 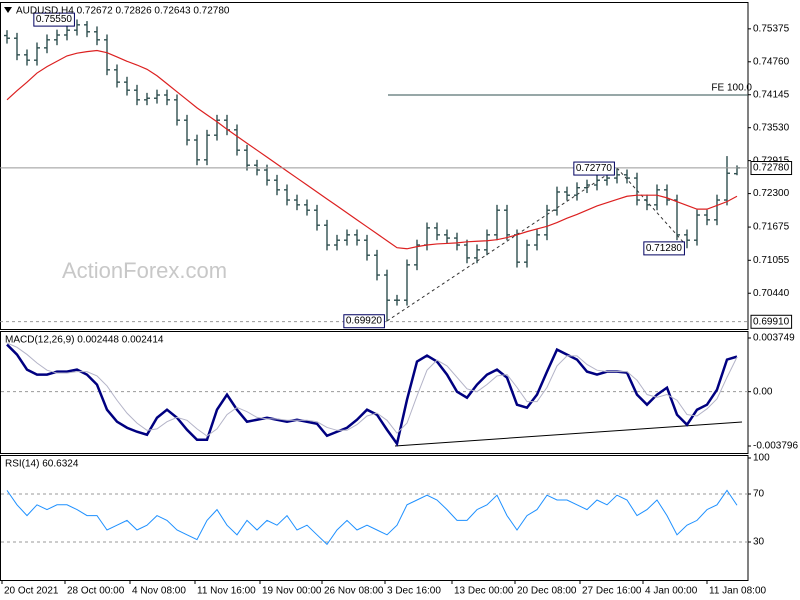 I want to click on y-tick-label: 0.74145, so click(x=771, y=94).